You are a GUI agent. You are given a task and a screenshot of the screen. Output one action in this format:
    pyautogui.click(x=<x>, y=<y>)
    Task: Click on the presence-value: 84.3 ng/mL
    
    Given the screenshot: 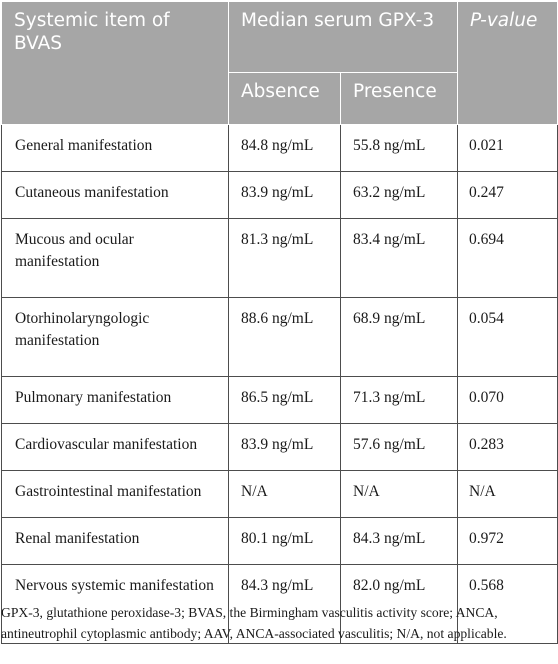 What is the action you would take?
    pyautogui.click(x=399, y=541)
    